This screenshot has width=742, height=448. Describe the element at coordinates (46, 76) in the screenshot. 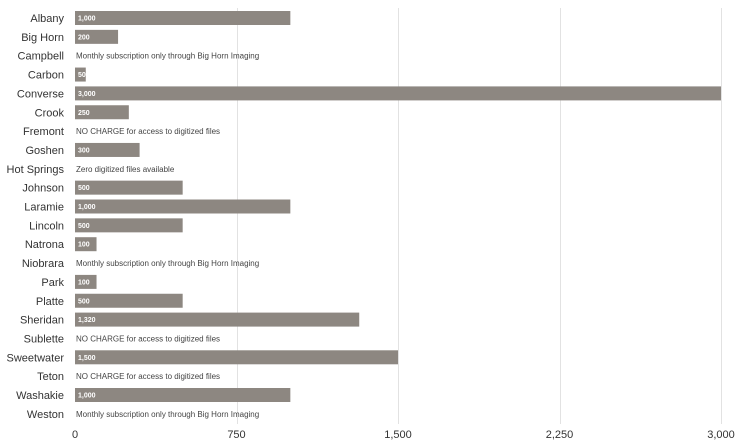

I see `category-label: Carbon` at that location.